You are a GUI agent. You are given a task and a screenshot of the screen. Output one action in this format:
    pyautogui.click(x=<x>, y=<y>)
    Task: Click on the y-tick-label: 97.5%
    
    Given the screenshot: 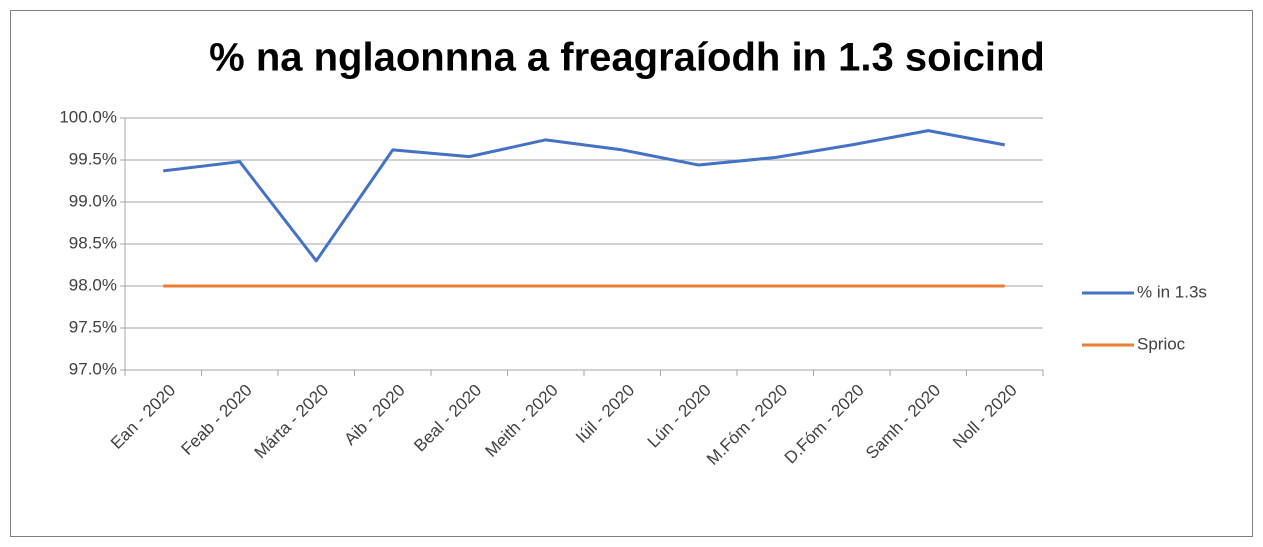 What is the action you would take?
    pyautogui.click(x=93, y=326)
    